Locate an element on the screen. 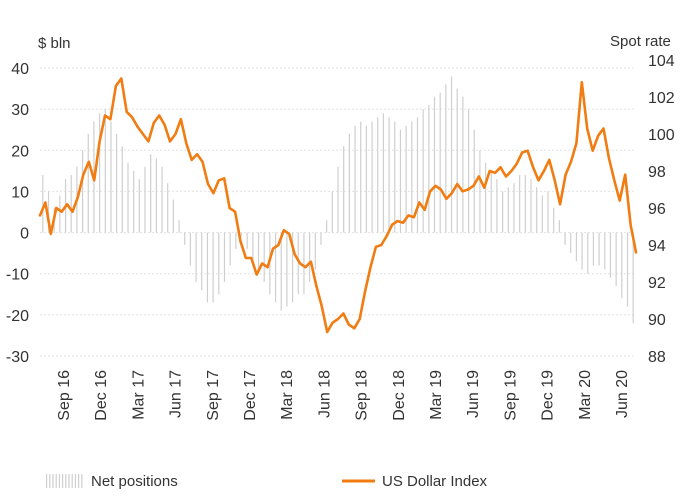 This screenshot has height=503, width=680. x-axis-label: Mar 20 is located at coordinates (585, 395).